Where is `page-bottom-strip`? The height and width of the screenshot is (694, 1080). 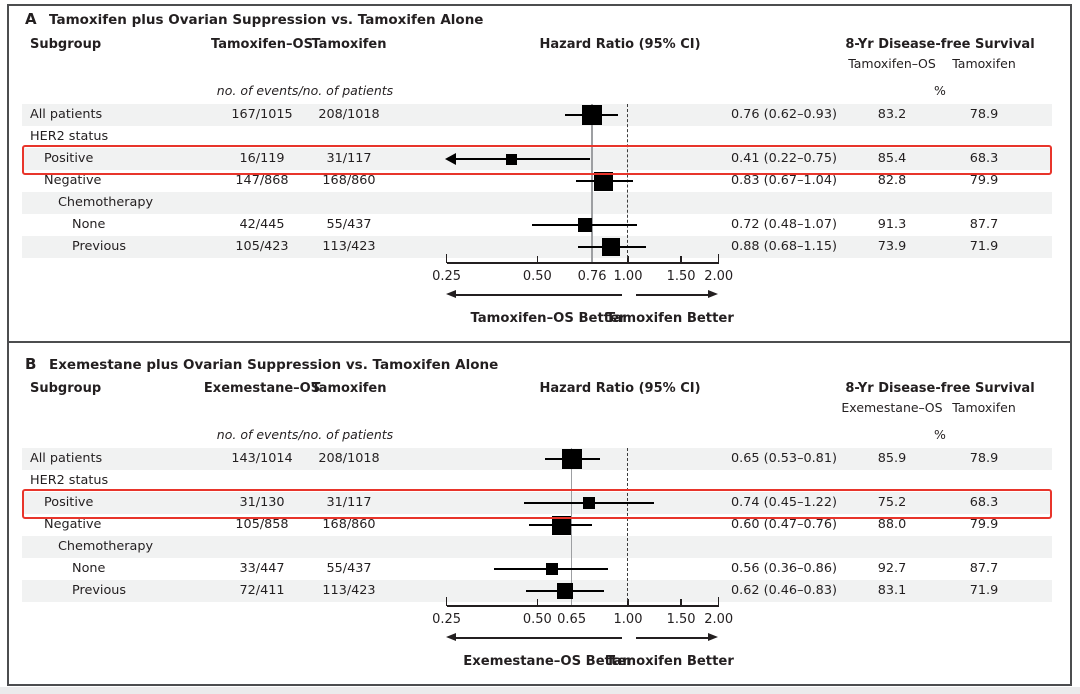 page-bottom-strip is located at coordinates (540, 690).